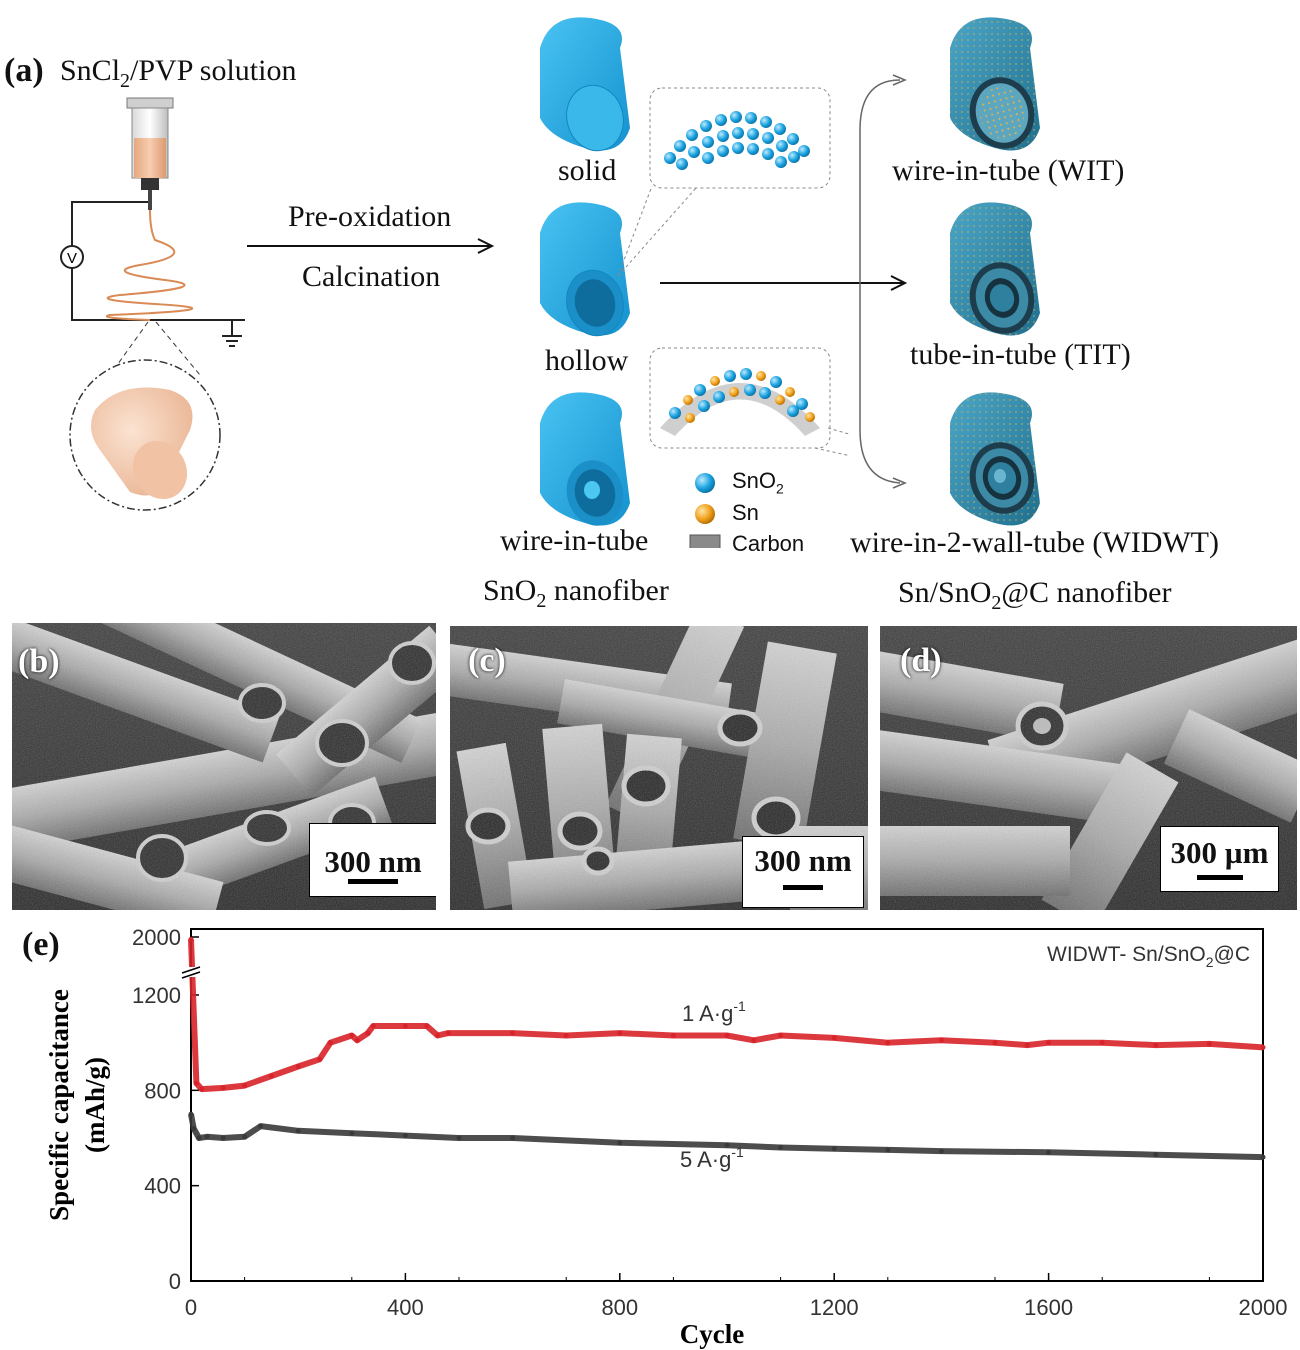  What do you see at coordinates (162, 1186) in the screenshot?
I see `y-tick-label: 400` at bounding box center [162, 1186].